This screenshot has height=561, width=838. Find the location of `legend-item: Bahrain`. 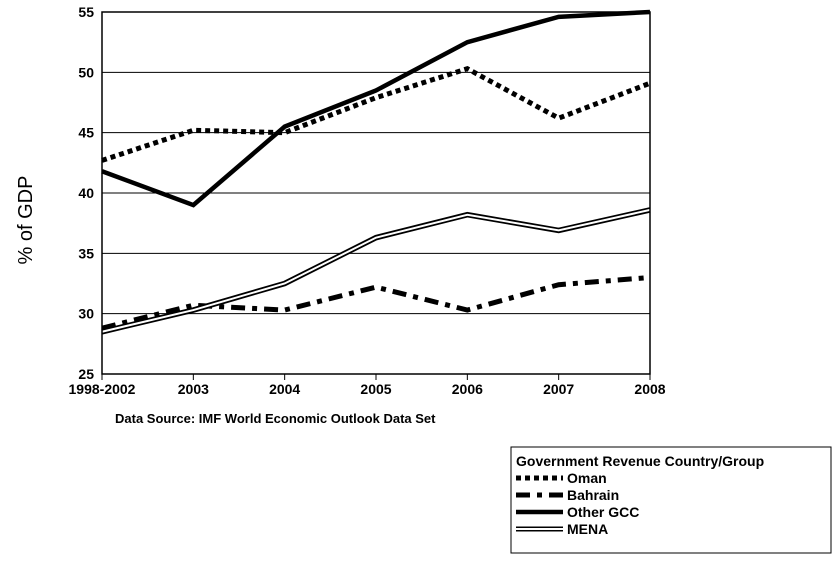

legend-item: Bahrain is located at coordinates (567, 495).